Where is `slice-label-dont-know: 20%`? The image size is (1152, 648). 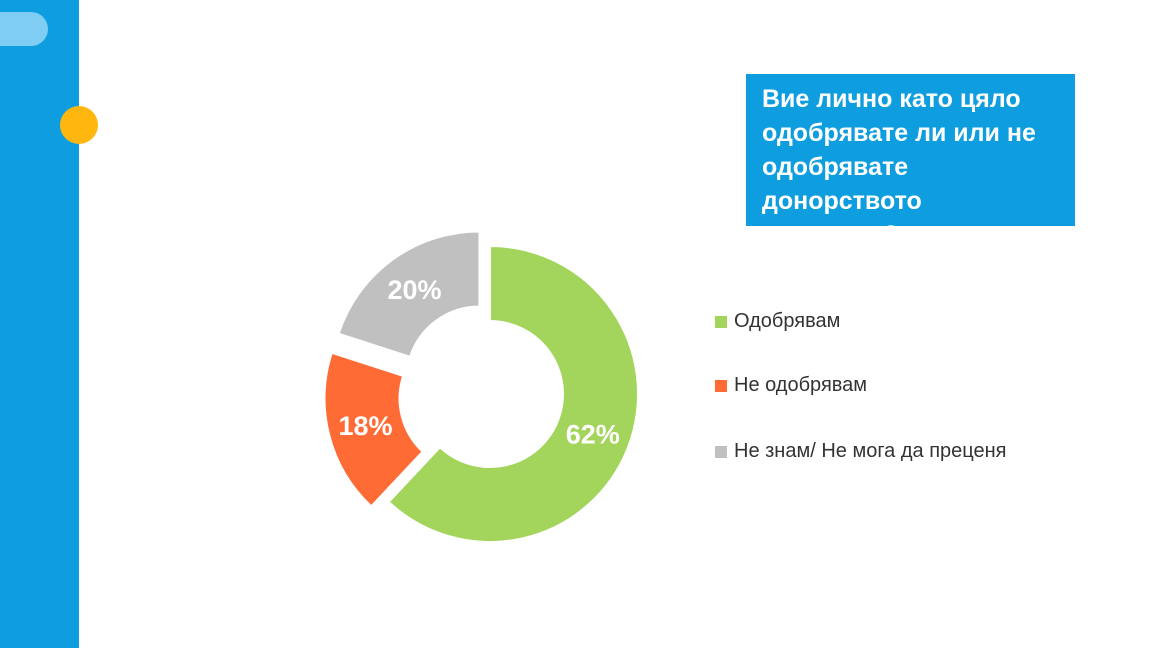 slice-label-dont-know: 20% is located at coordinates (414, 290).